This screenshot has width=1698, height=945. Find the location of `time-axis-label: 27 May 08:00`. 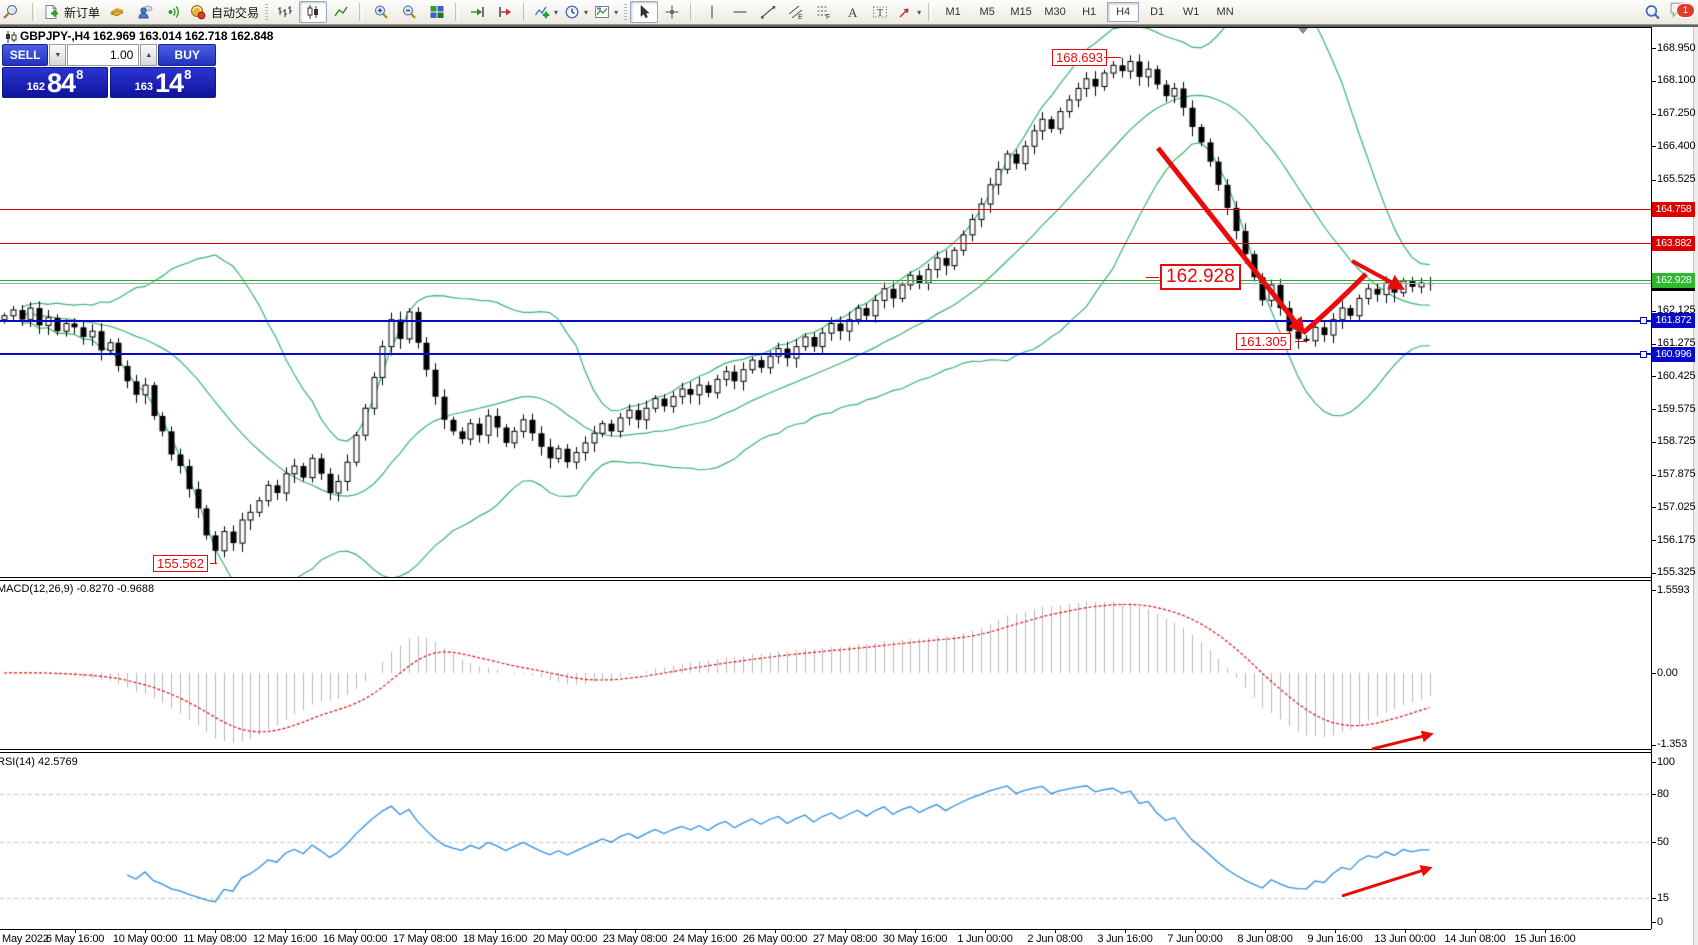

time-axis-label: 27 May 08:00 is located at coordinates (845, 939).